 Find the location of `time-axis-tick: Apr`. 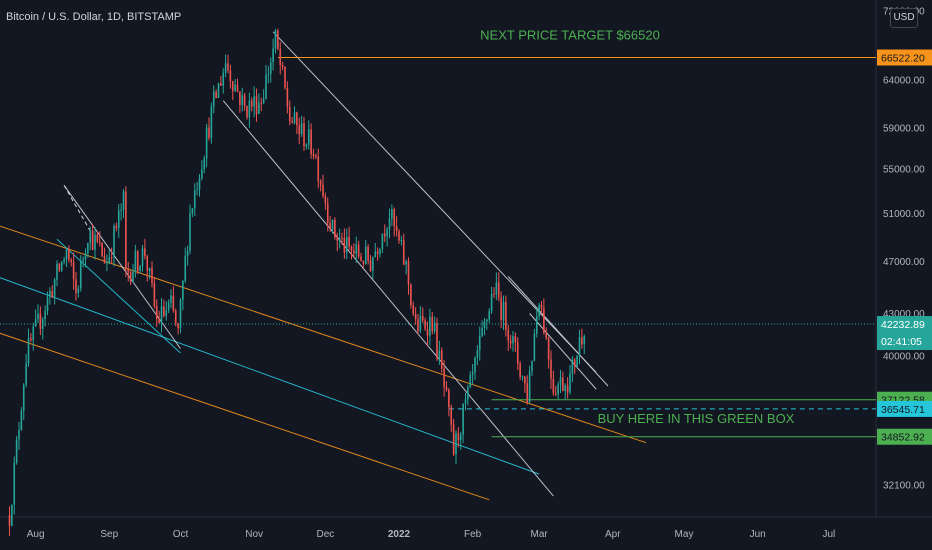

time-axis-tick: Apr is located at coordinates (613, 534).